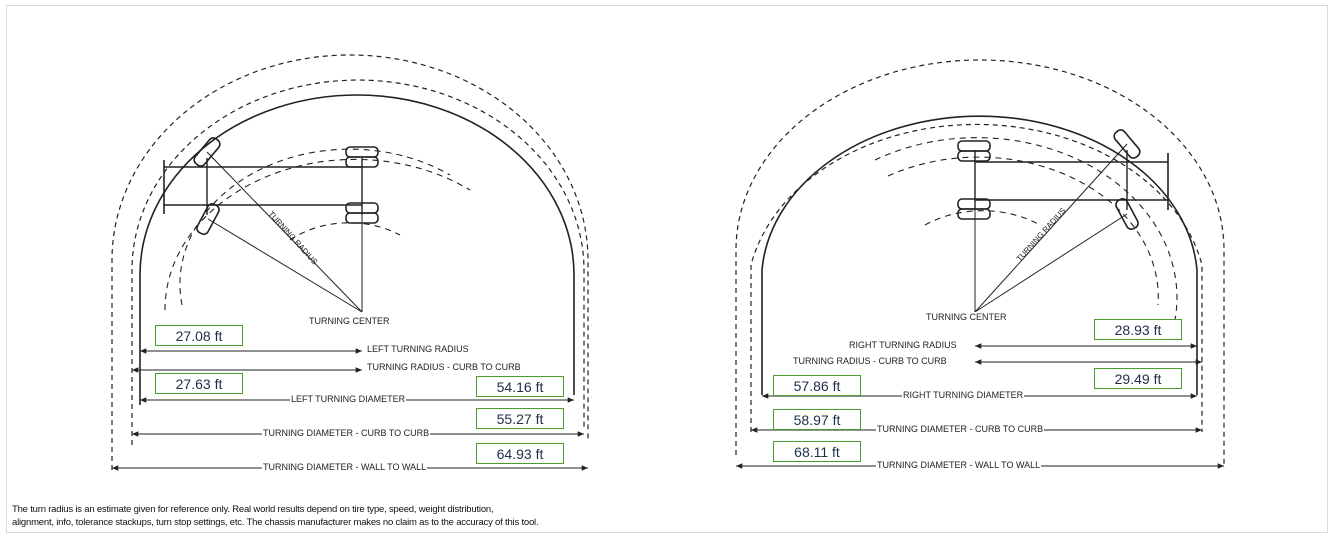 This screenshot has height=537, width=1333. What do you see at coordinates (362, 152) in the screenshot?
I see `left-rear-wheel-top` at bounding box center [362, 152].